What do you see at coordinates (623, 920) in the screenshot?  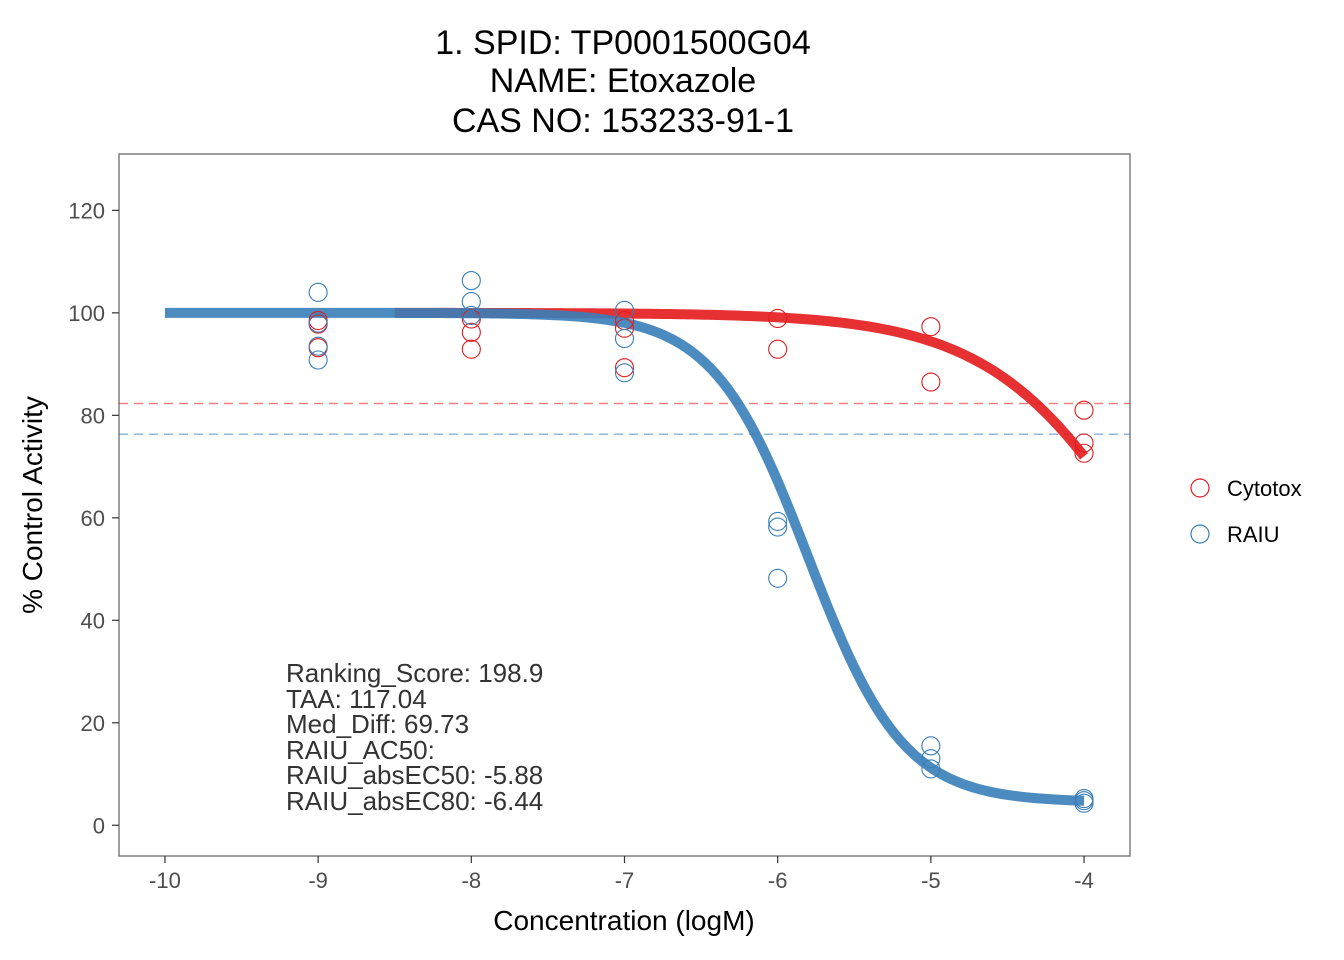 I see `x-axis-title: Concentration (logM)` at bounding box center [623, 920].